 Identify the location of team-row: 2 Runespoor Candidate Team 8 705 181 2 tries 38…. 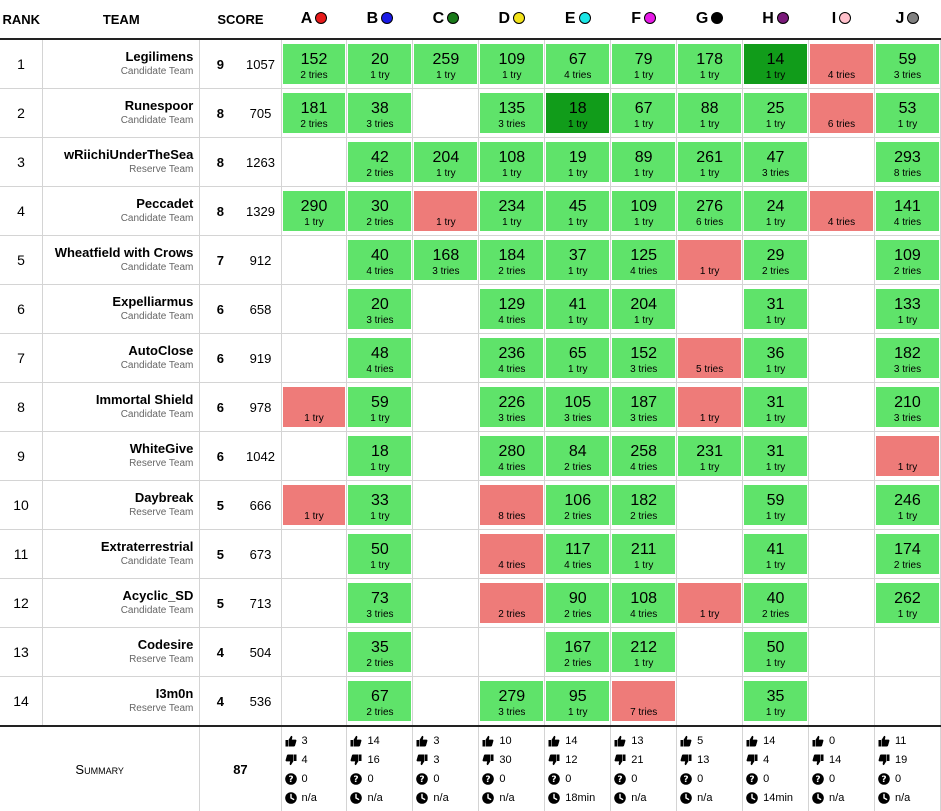
(470, 113).